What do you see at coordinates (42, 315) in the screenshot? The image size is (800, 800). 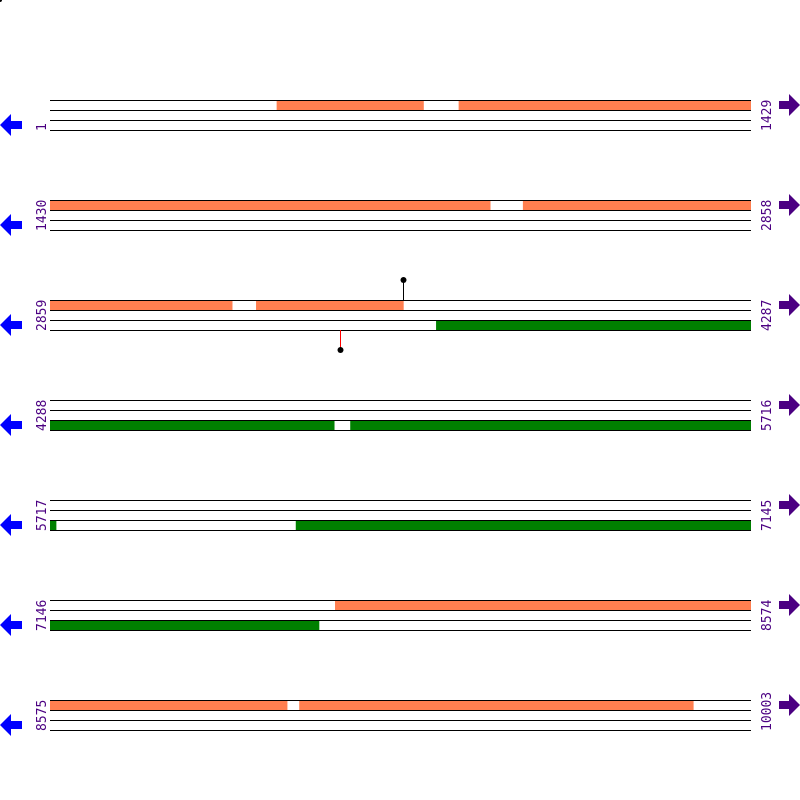 I see `row-start-label: 2859` at bounding box center [42, 315].